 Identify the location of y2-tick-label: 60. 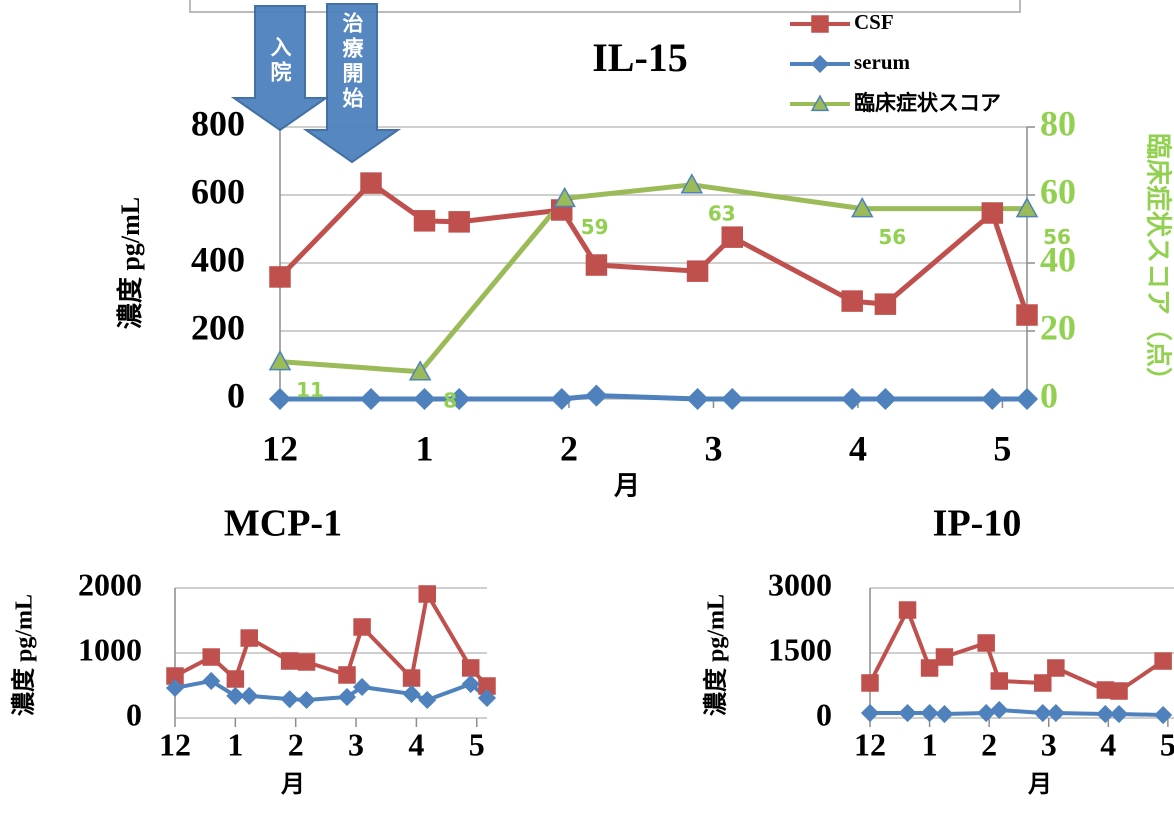
(1058, 191).